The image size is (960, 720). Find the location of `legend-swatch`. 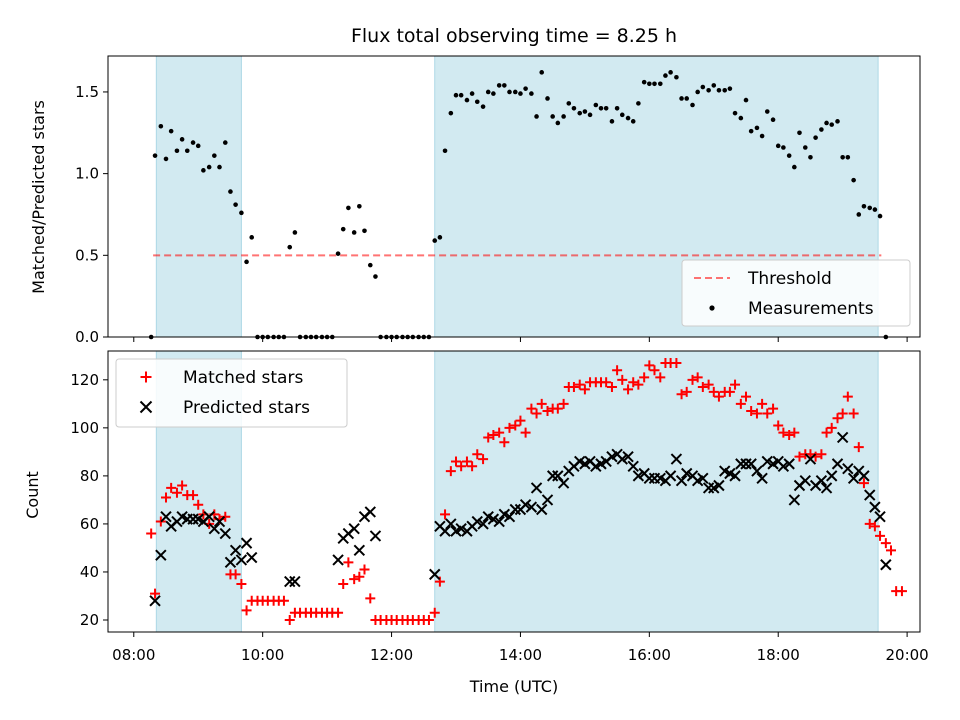

legend-swatch is located at coordinates (146, 377).